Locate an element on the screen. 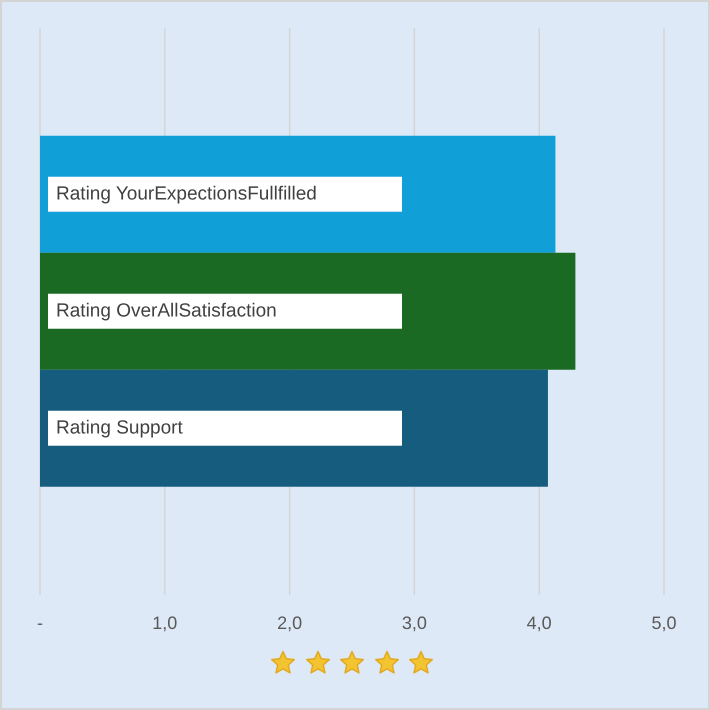 This screenshot has height=710, width=710. series-label: Rating OverAllSatisfaction is located at coordinates (166, 311).